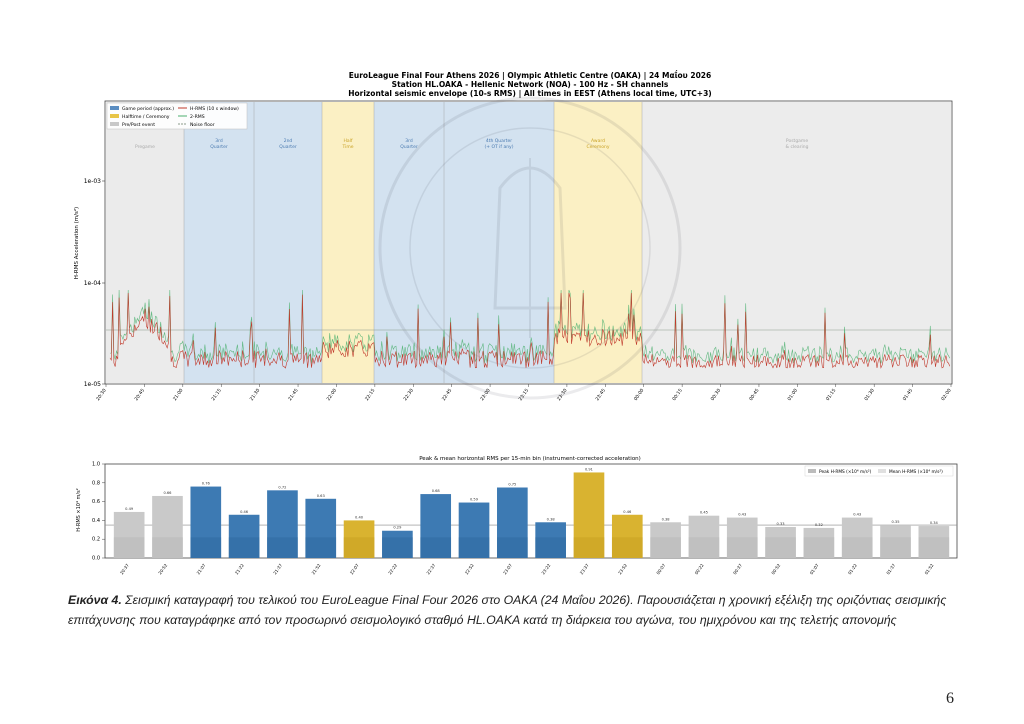  Describe the element at coordinates (98, 512) in the screenshot. I see `bar-y-ticks: 1.0 0.8 0.6 0.4 0.2 0.0` at that location.